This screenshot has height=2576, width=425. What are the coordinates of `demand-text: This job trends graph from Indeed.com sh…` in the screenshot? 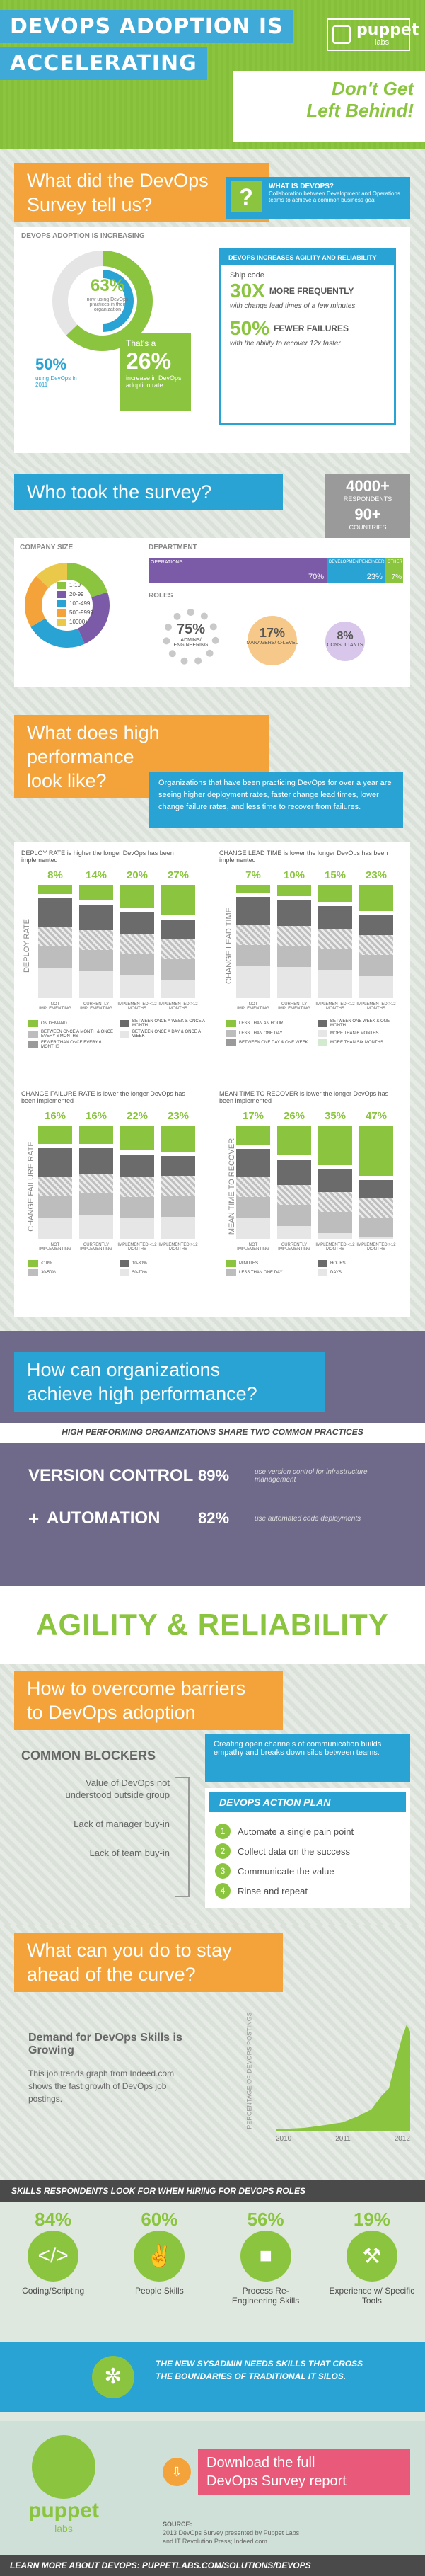 It's located at (101, 2086).